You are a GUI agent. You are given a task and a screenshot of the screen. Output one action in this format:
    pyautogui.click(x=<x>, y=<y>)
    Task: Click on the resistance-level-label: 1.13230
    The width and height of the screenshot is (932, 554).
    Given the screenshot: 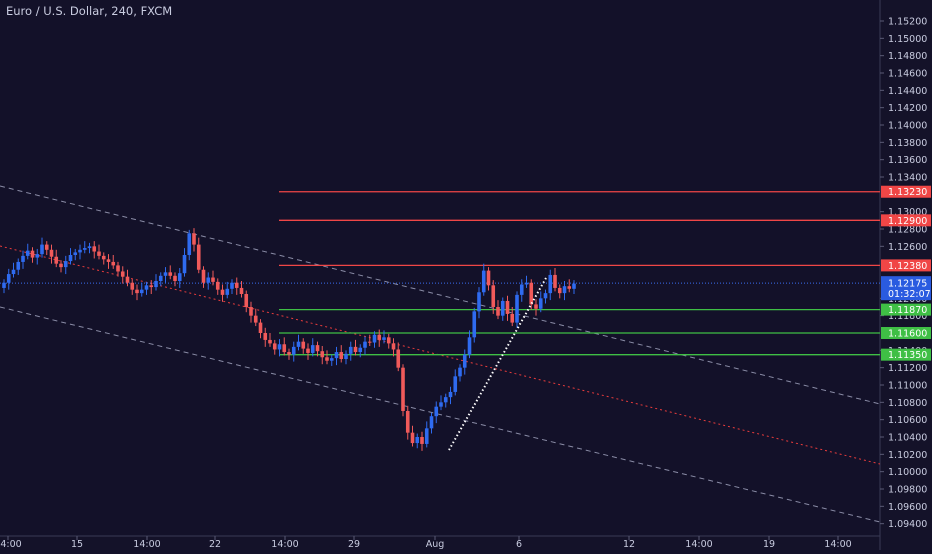 What is the action you would take?
    pyautogui.click(x=907, y=192)
    